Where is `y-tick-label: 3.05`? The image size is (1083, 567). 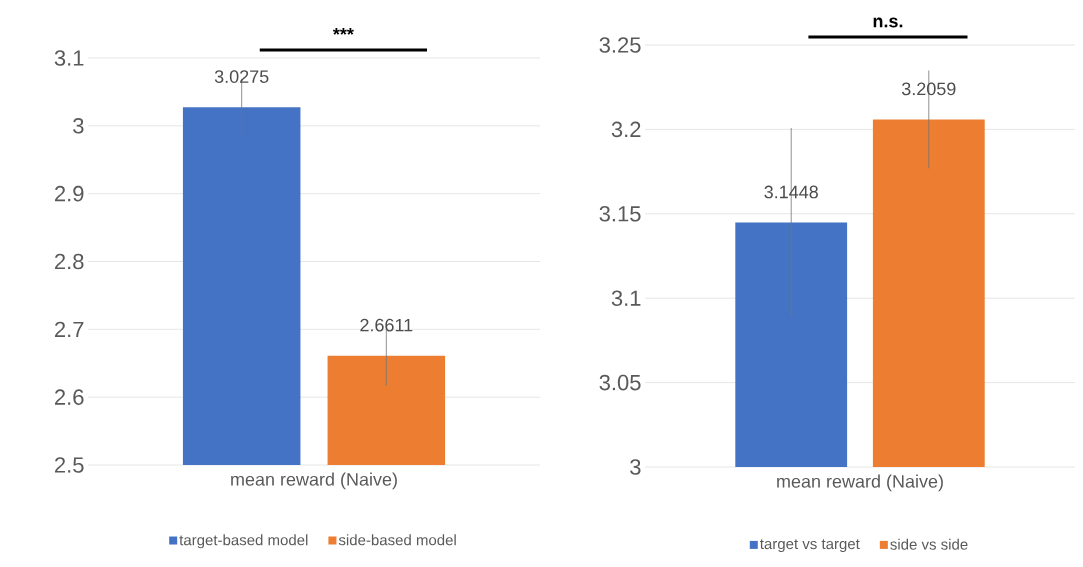 y-tick-label: 3.05 is located at coordinates (620, 382).